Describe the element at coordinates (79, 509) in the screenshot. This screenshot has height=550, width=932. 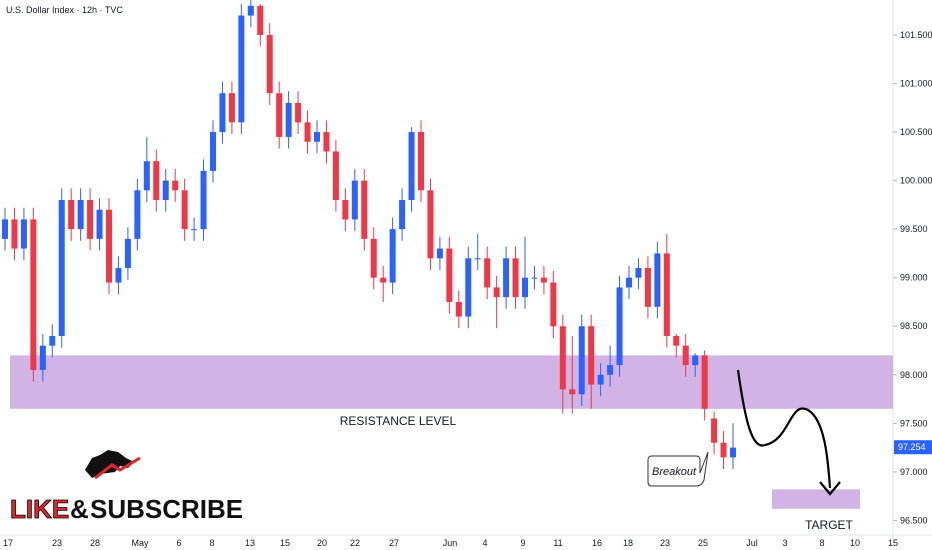
I see `logo-amp: &` at that location.